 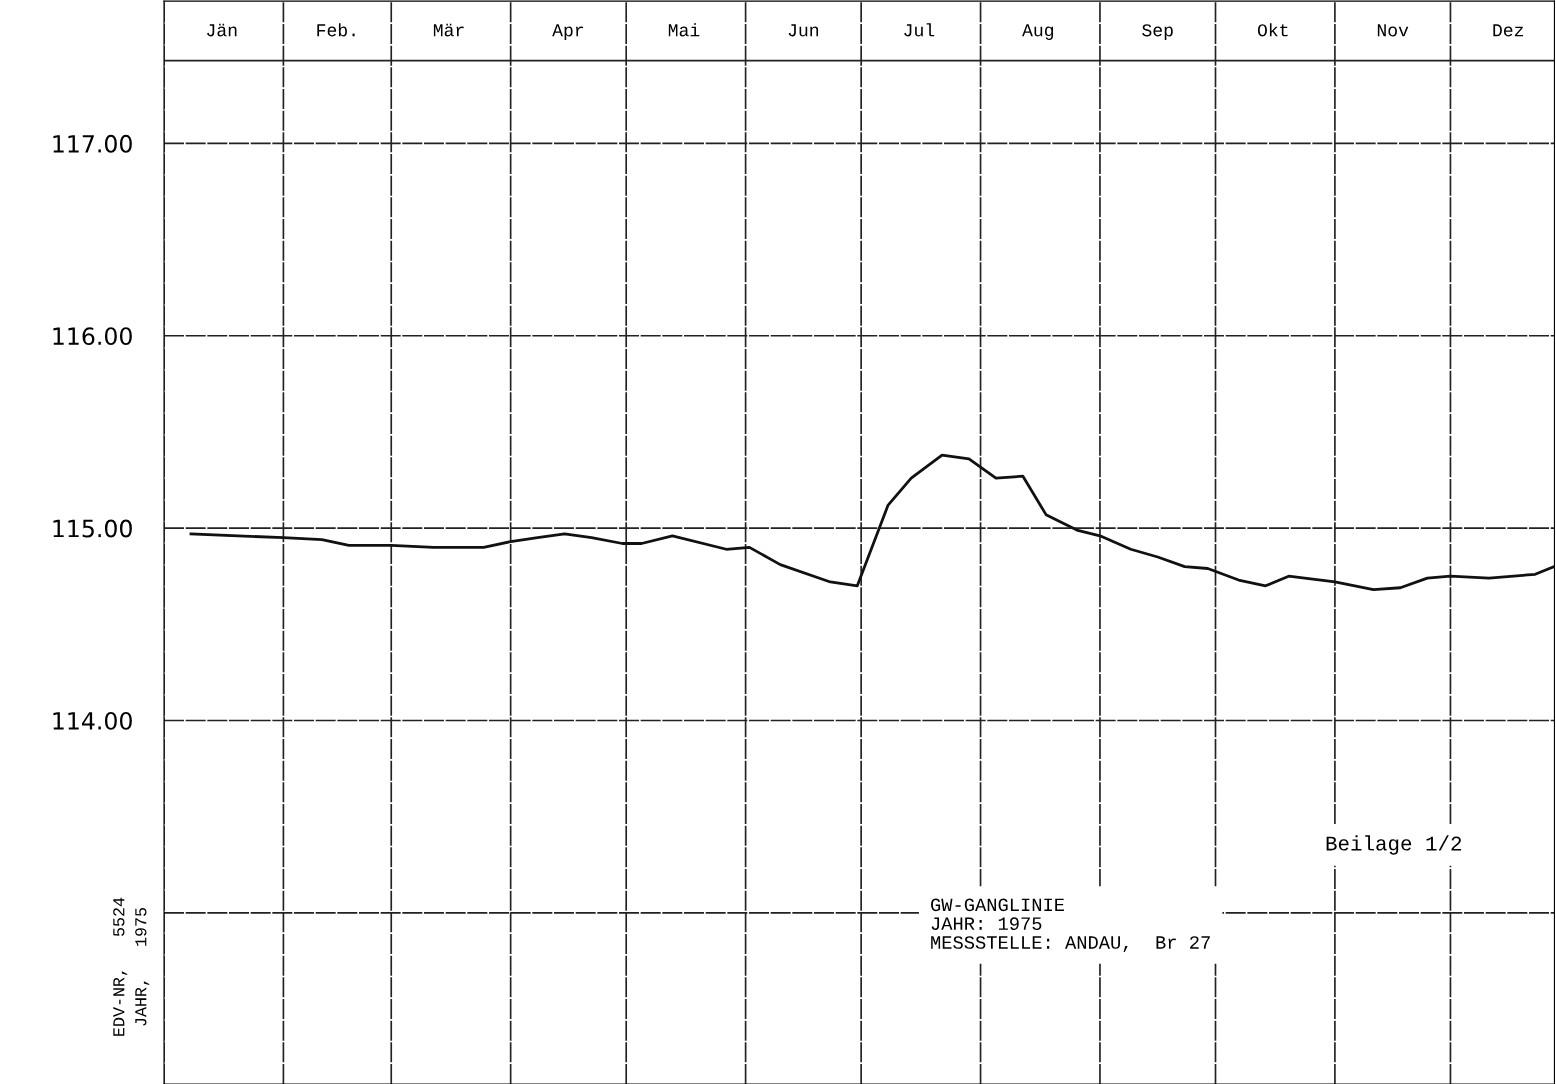 What do you see at coordinates (92, 336) in the screenshot?
I see `y-tick-label: 116.00` at bounding box center [92, 336].